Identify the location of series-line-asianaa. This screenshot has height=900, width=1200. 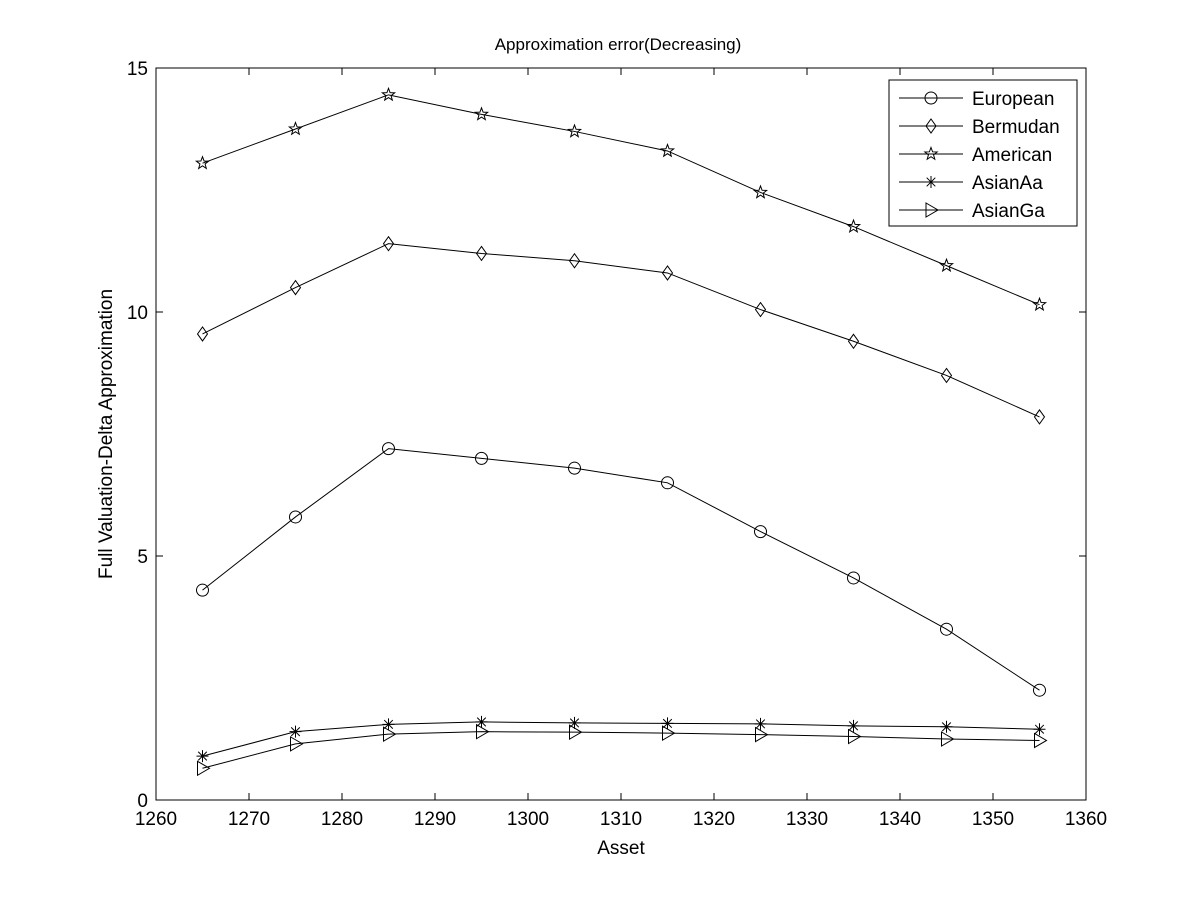
(621, 739).